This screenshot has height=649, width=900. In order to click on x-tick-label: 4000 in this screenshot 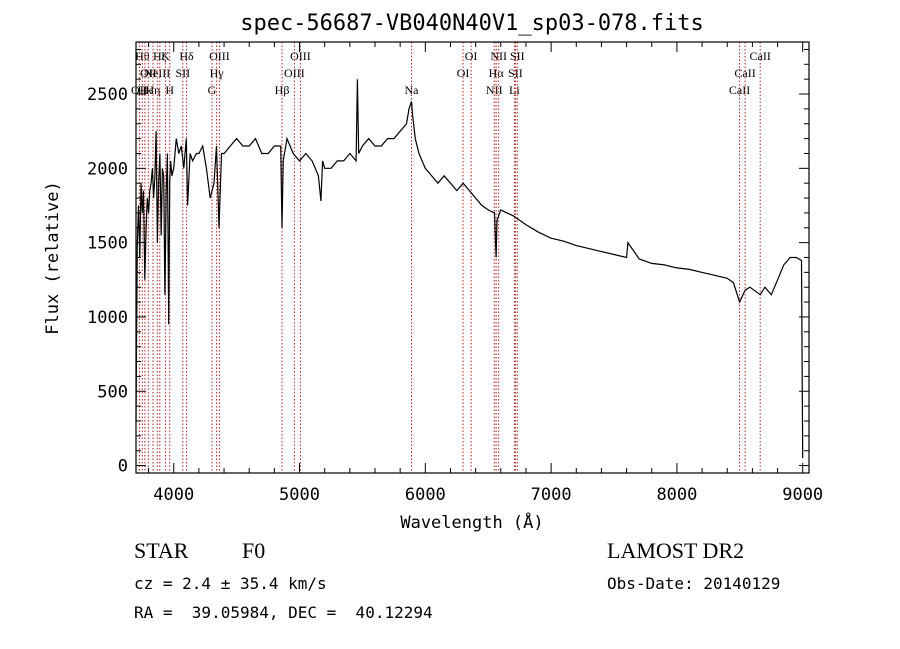, I will do `click(173, 495)`.